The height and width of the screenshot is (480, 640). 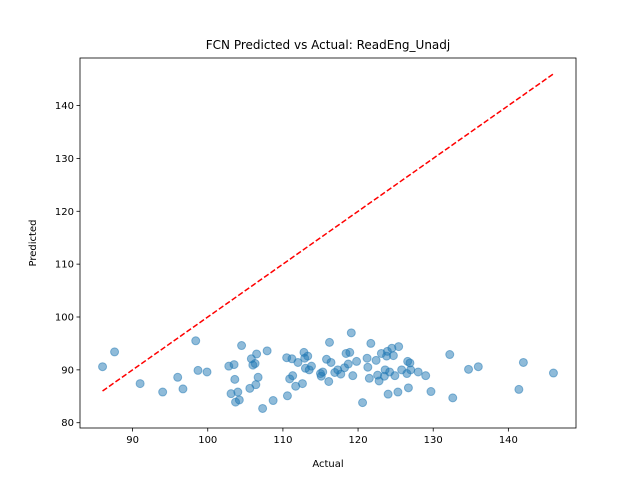 What do you see at coordinates (358, 440) in the screenshot?
I see `x-tick-label: 120` at bounding box center [358, 440].